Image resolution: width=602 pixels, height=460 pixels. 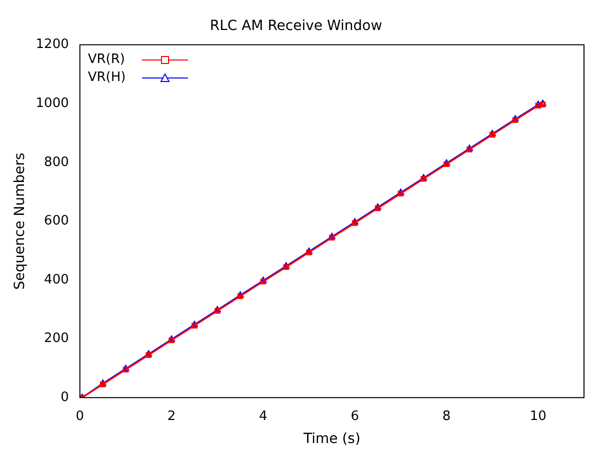 I want to click on y-tick-label: 400, so click(x=56, y=280).